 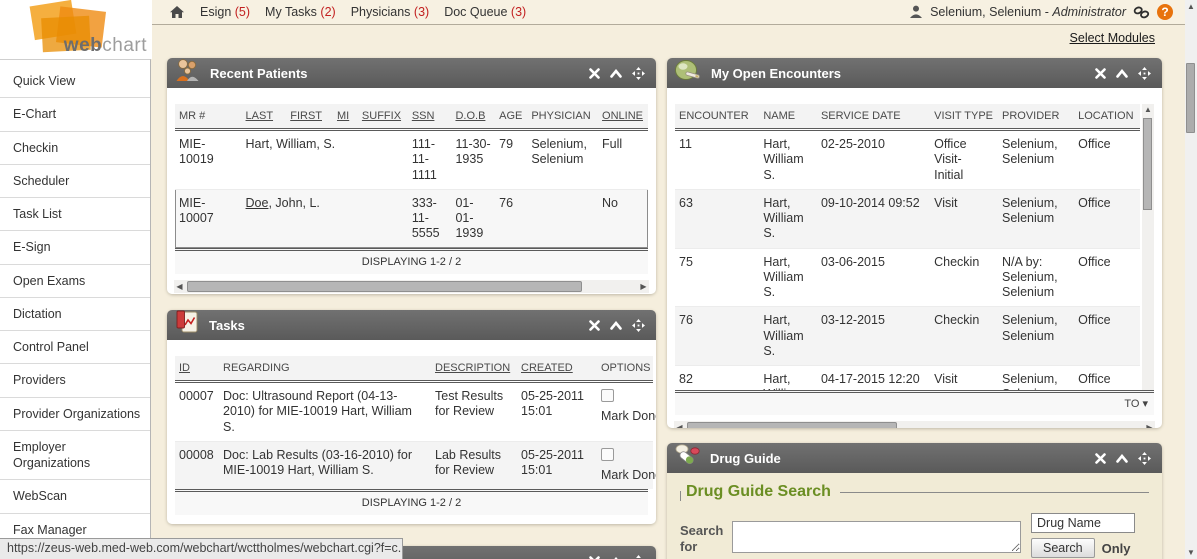 I want to click on page-vertical-scrollbar: ▲ ▼, so click(x=1191, y=279).